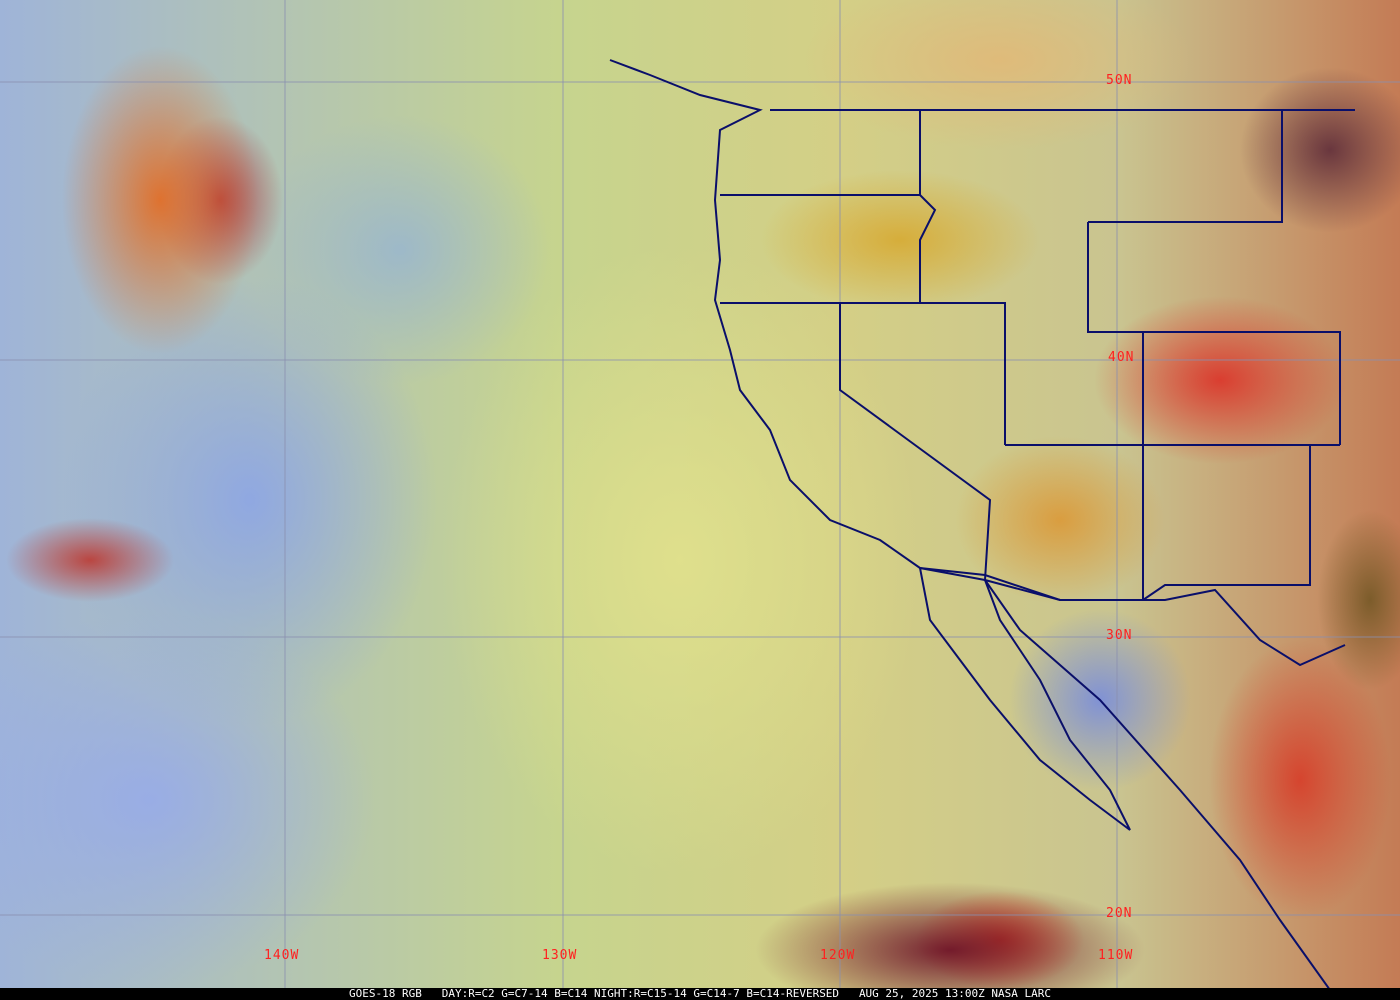 The image size is (1400, 1000). Describe the element at coordinates (1157, 783) in the screenshot. I see `coastline-mexico` at that location.